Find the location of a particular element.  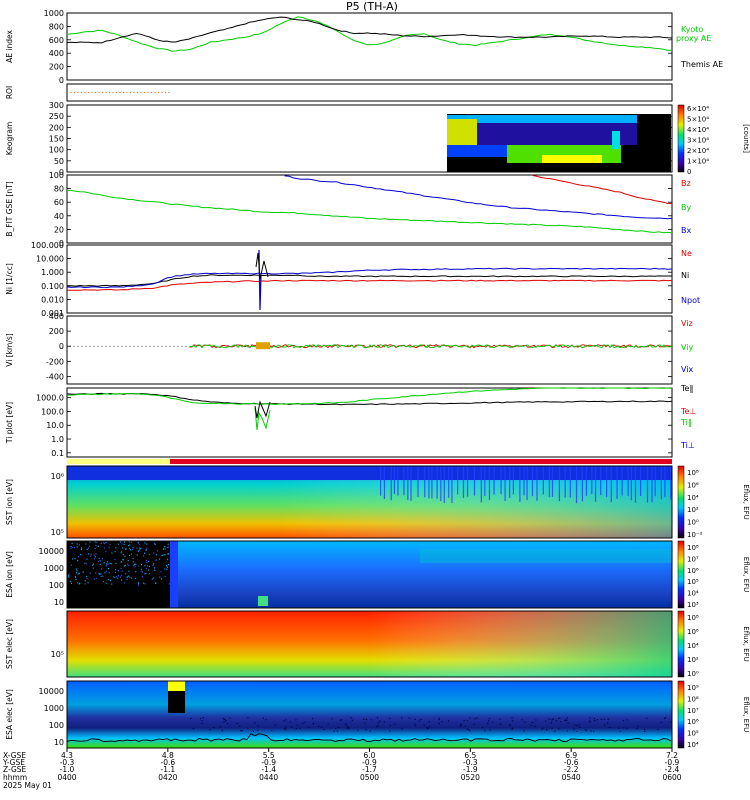

xtick-label: -1.0 is located at coordinates (67, 769).